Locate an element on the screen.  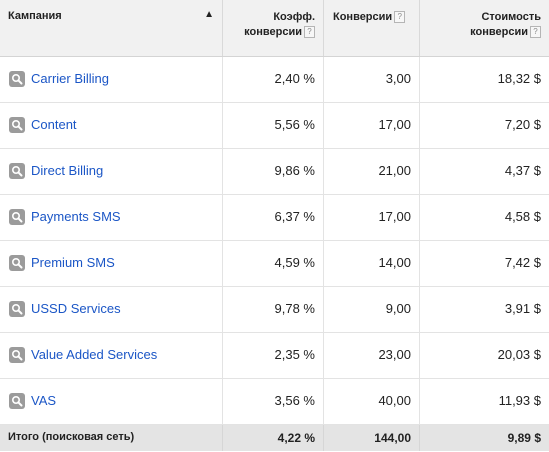
conv-rate-cell: 9,78 % is located at coordinates (273, 309).